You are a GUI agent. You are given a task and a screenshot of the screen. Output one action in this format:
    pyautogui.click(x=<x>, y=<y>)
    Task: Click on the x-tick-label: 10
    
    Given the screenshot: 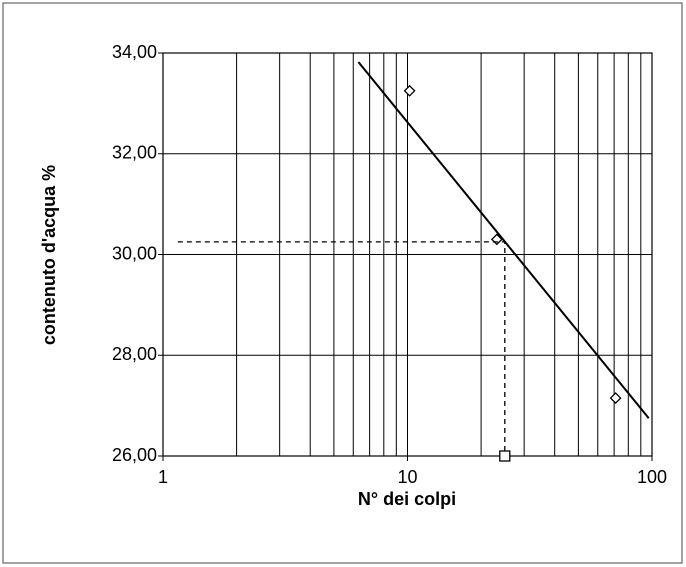 What is the action you would take?
    pyautogui.click(x=407, y=477)
    